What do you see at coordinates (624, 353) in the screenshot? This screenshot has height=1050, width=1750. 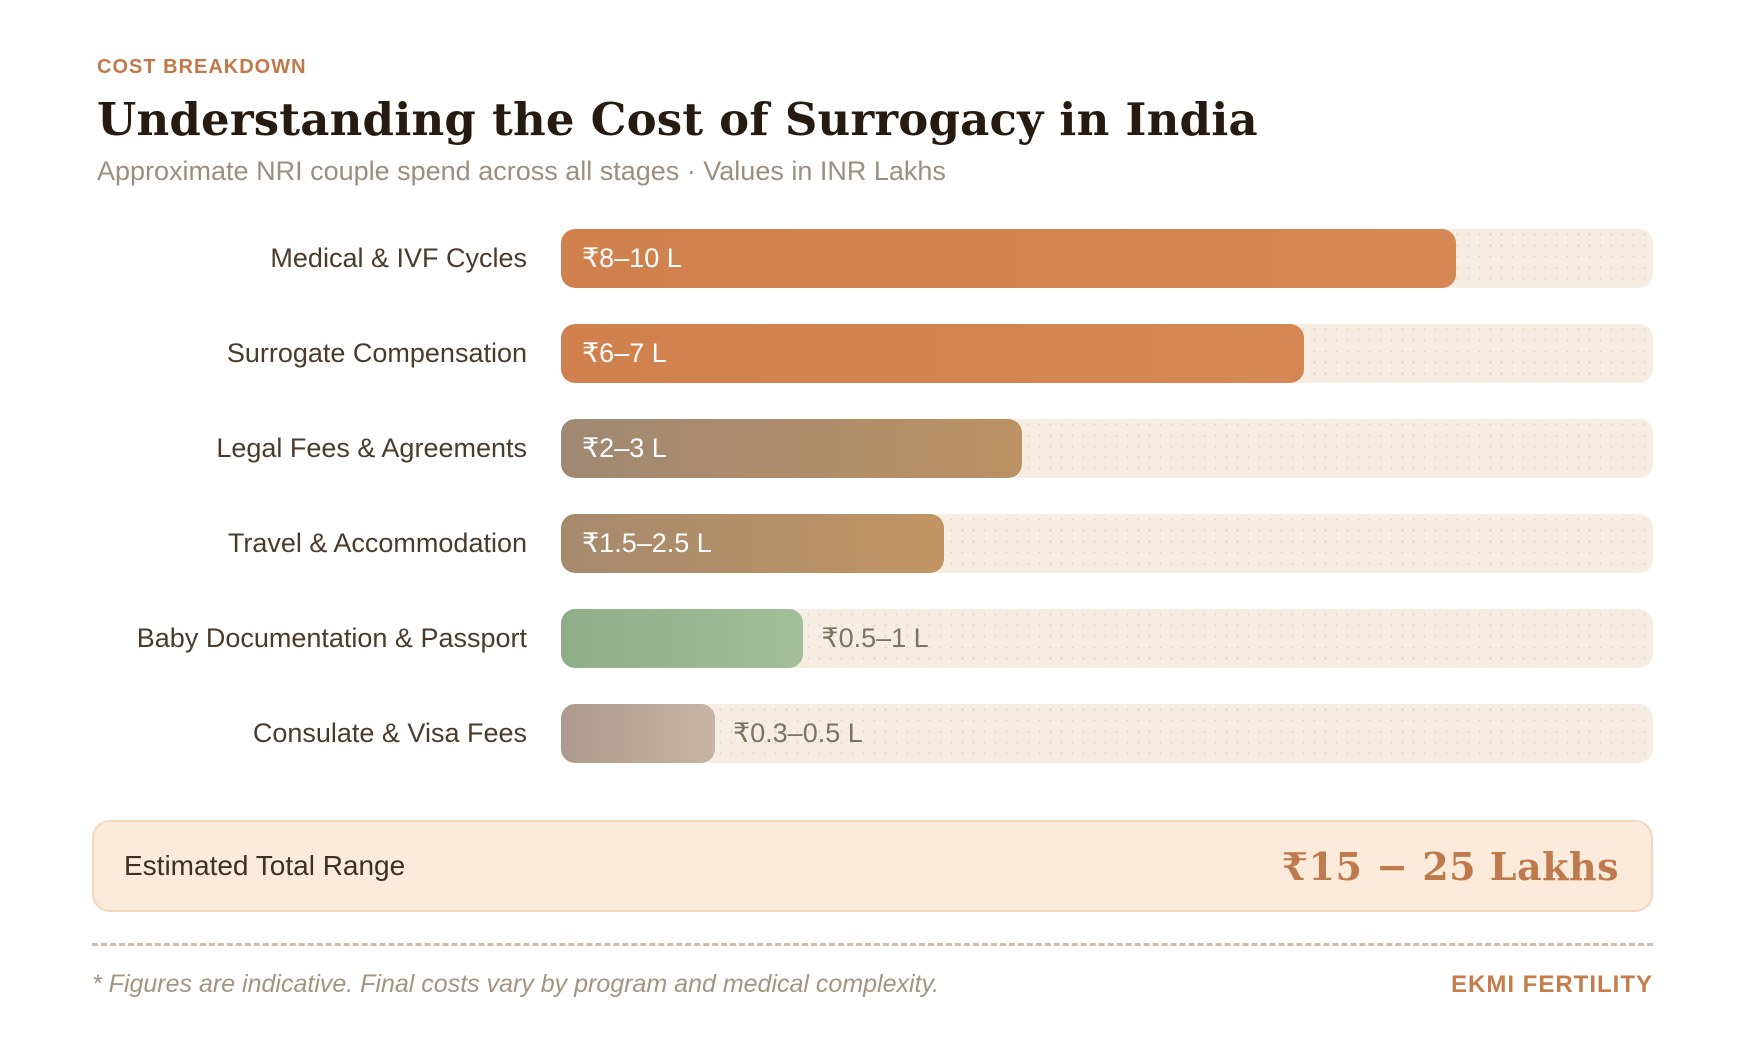 I see `value-label: ₹6–7 L` at bounding box center [624, 353].